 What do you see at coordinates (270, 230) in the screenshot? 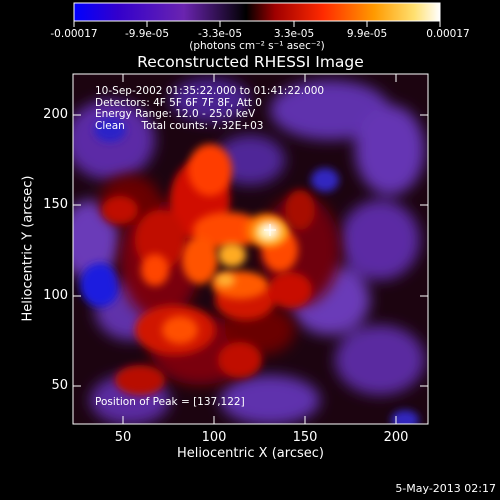
I see `peak-marker` at bounding box center [270, 230].